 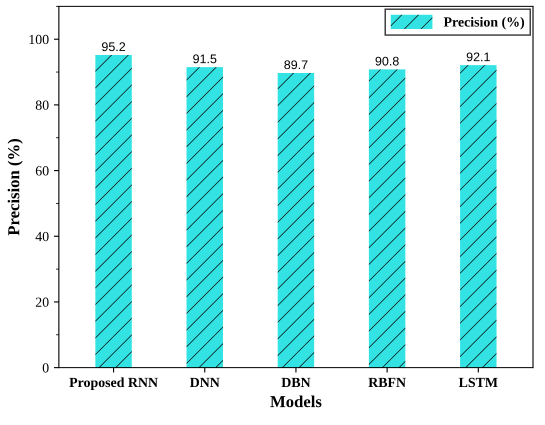 What do you see at coordinates (478, 383) in the screenshot?
I see `x-tick-label: LSTM` at bounding box center [478, 383].